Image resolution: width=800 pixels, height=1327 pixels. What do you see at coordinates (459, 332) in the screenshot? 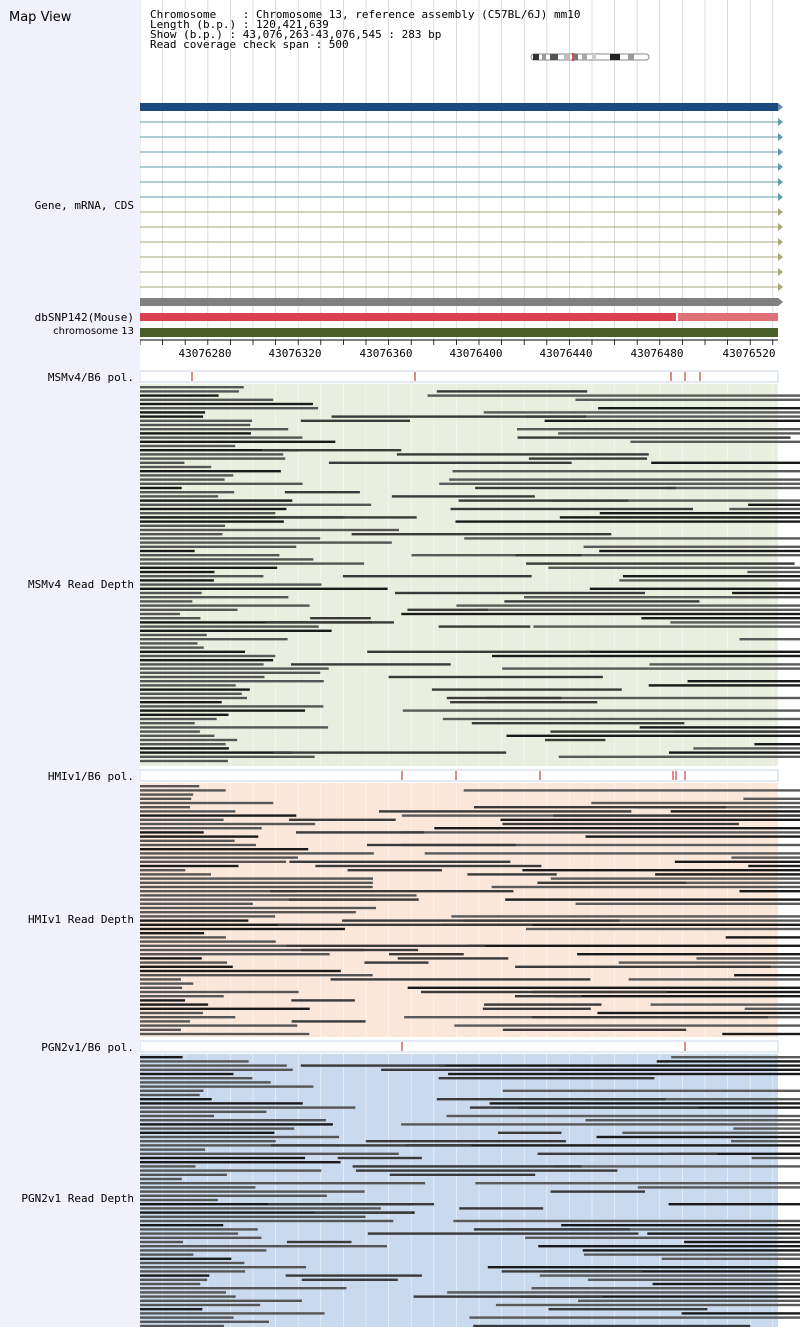
I see `chromosome-bar` at bounding box center [459, 332].